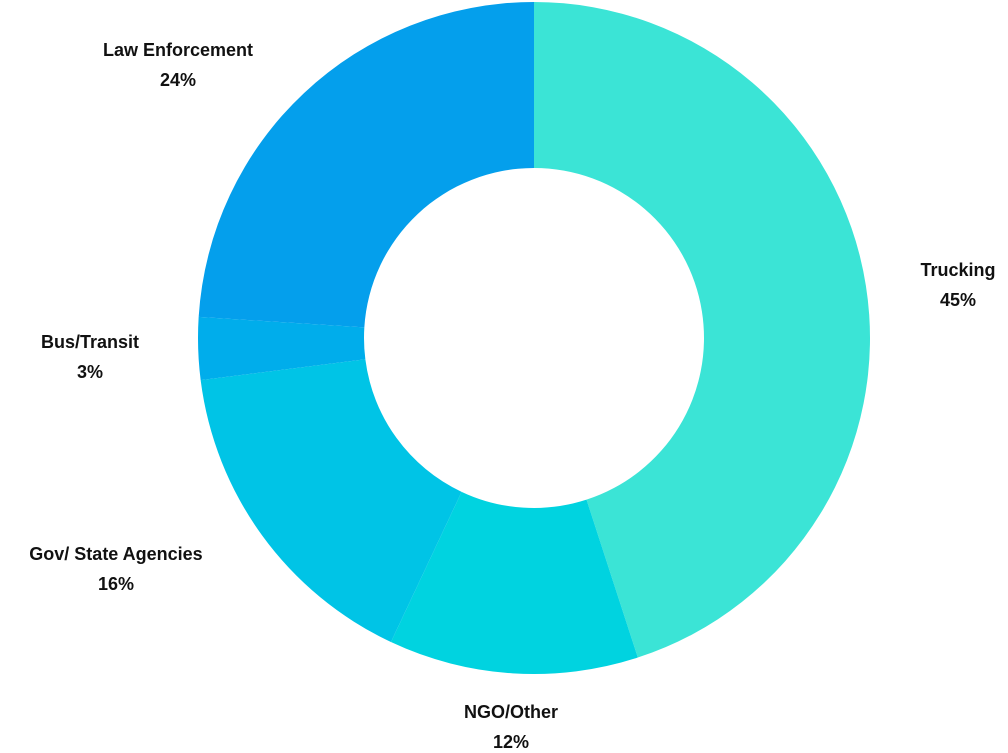 This screenshot has width=1008, height=753. I want to click on slice-bus-transit, so click(282, 348).